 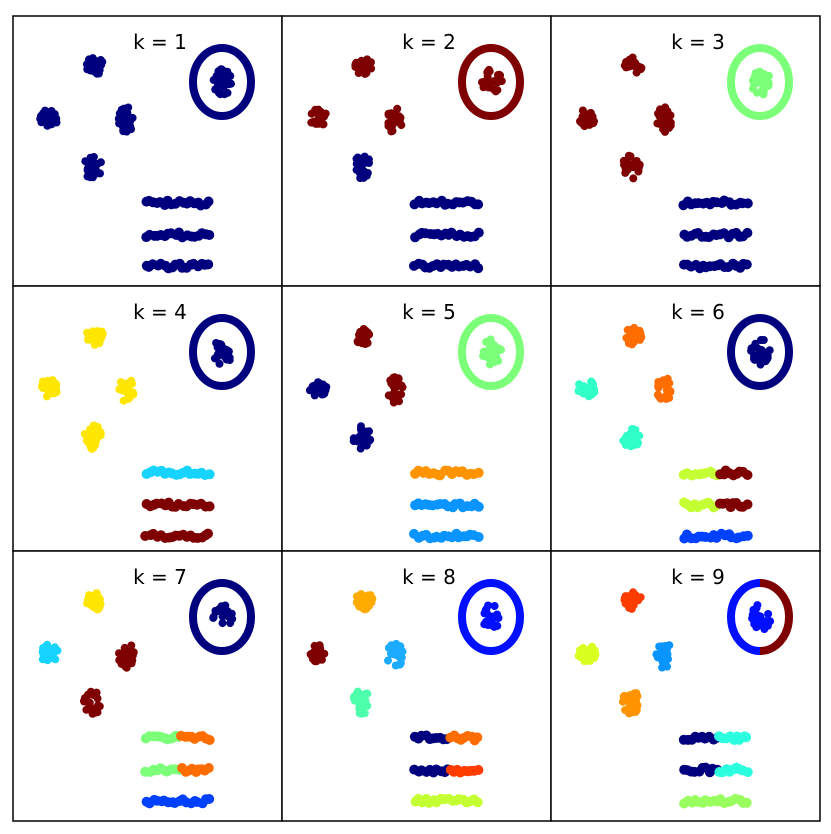 What do you see at coordinates (685, 151) in the screenshot?
I see `panel-3: k = 3` at bounding box center [685, 151].